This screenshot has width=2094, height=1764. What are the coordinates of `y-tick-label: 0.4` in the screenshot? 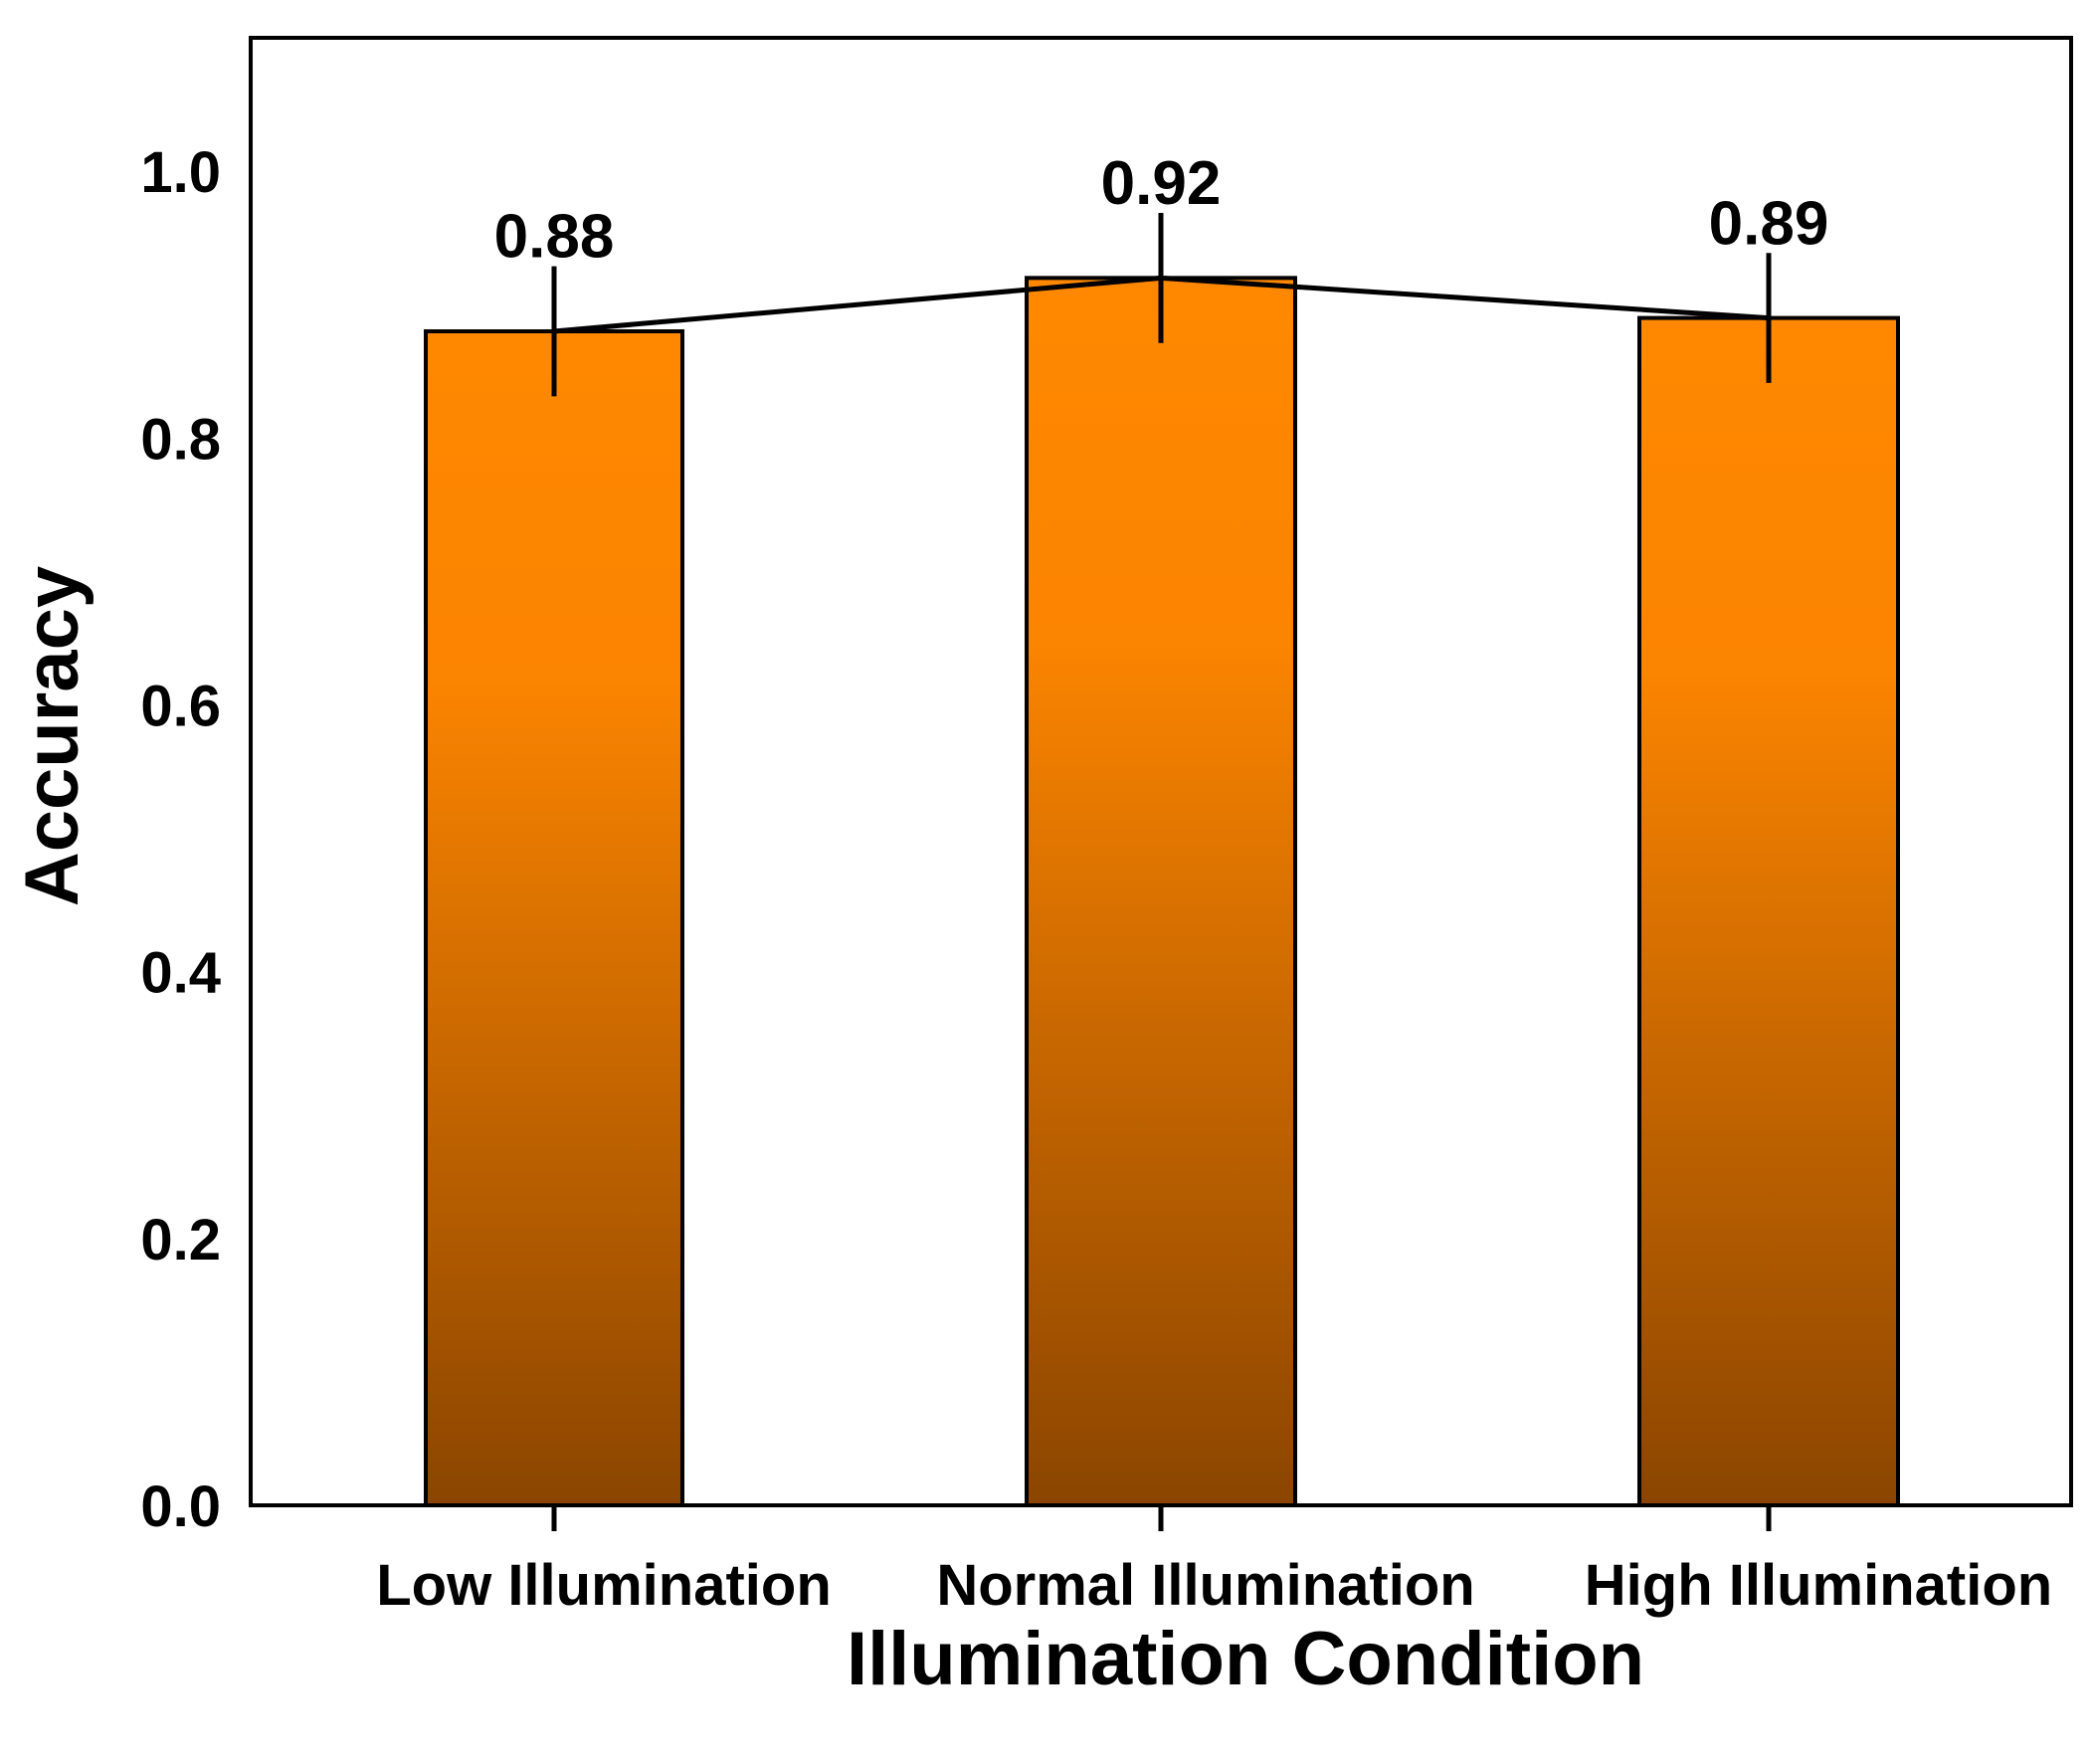 It's located at (180, 973).